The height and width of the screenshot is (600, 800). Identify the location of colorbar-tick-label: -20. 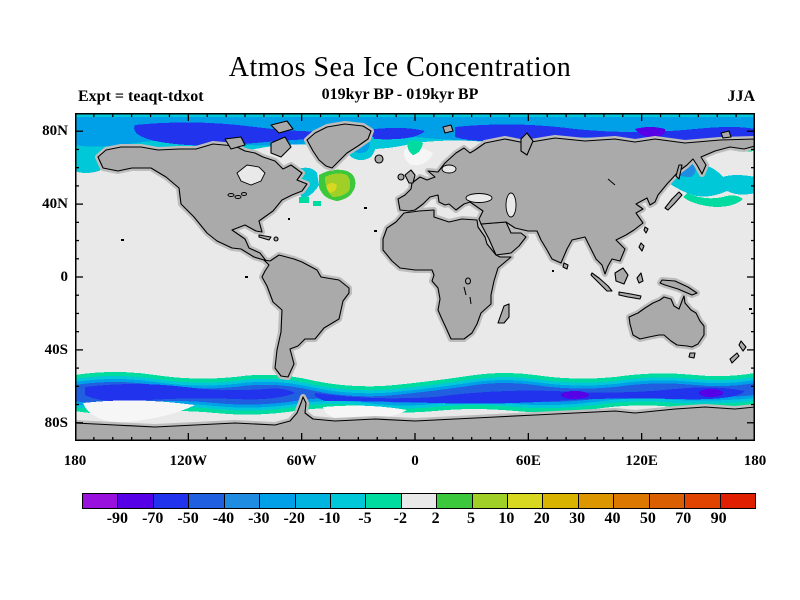
(294, 518).